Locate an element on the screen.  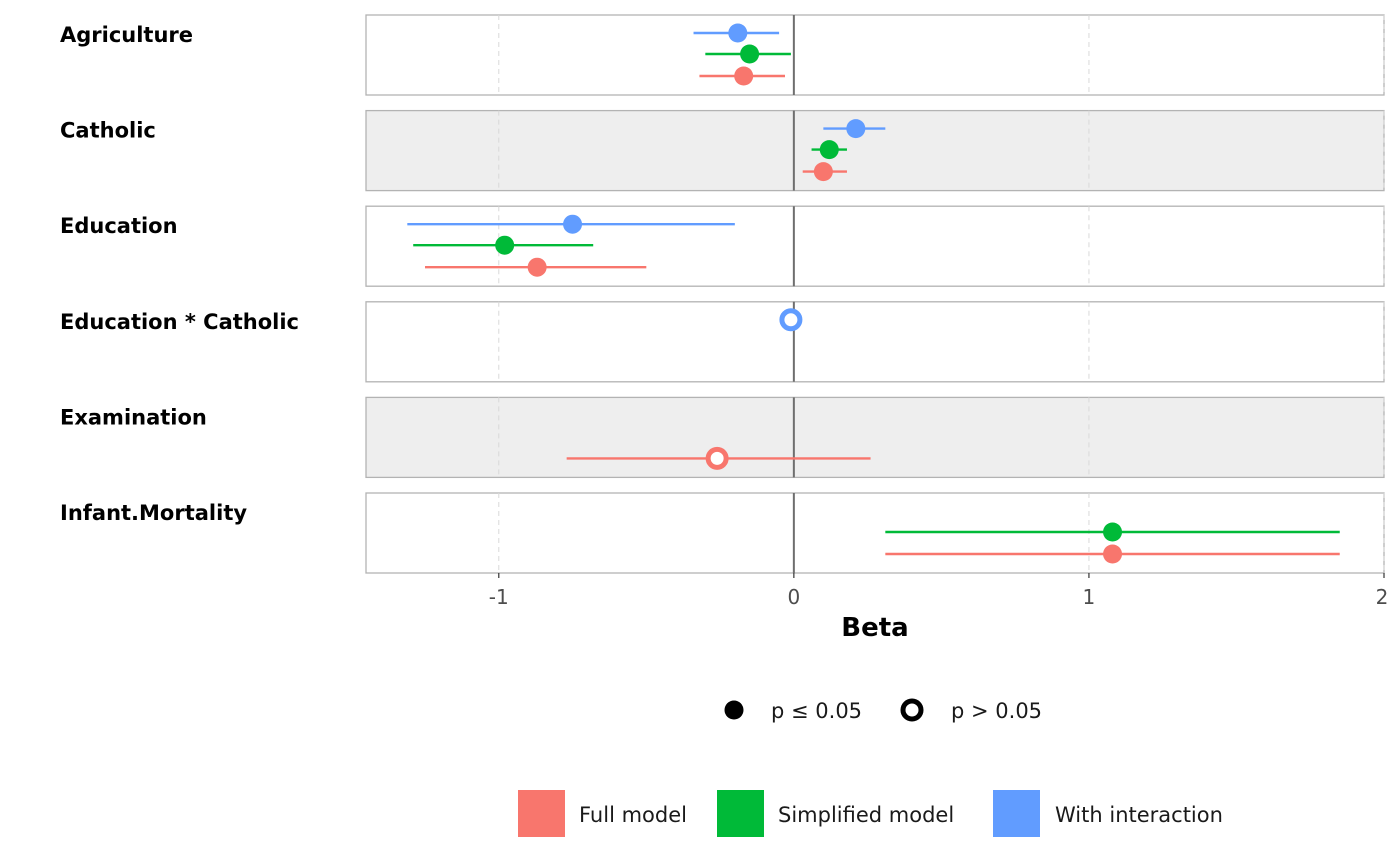
open-circle-icon is located at coordinates (912, 710).